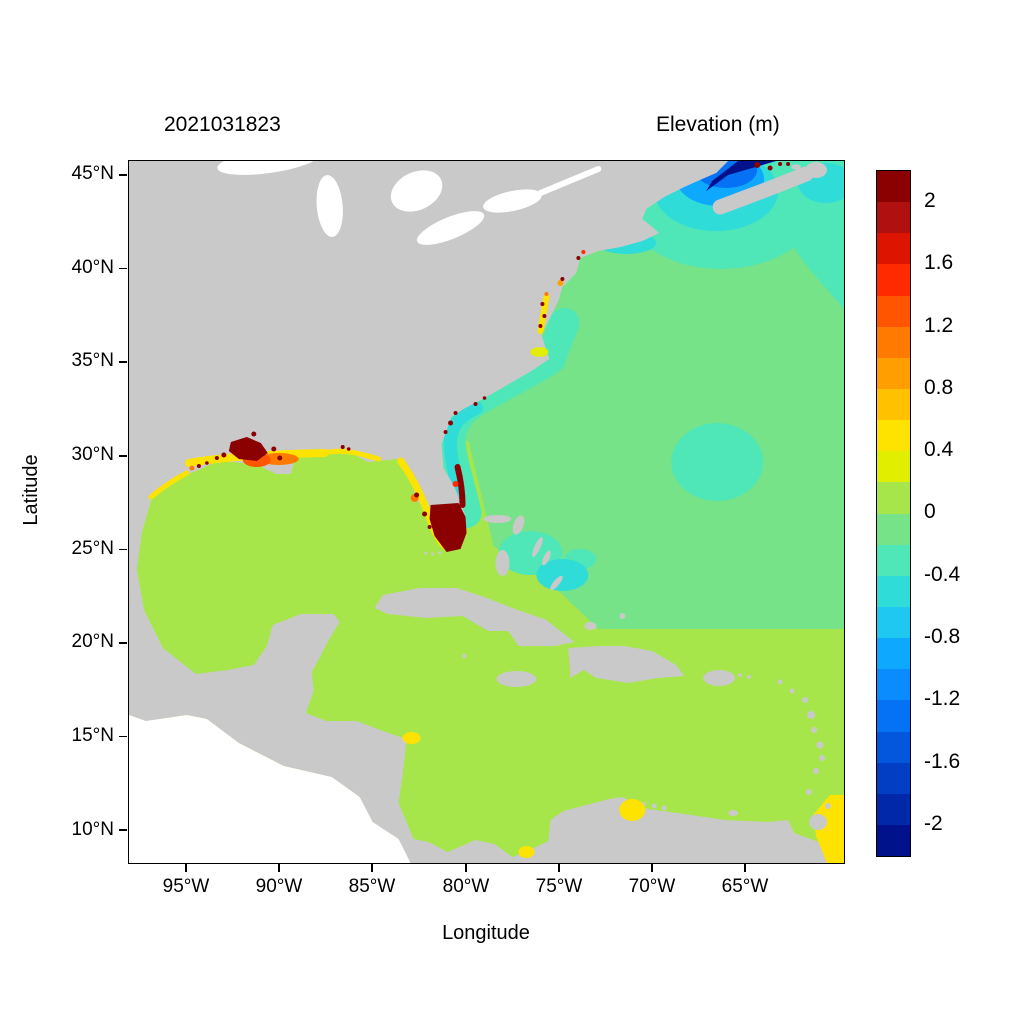  I want to click on galveston-orange-dot, so click(192, 468).